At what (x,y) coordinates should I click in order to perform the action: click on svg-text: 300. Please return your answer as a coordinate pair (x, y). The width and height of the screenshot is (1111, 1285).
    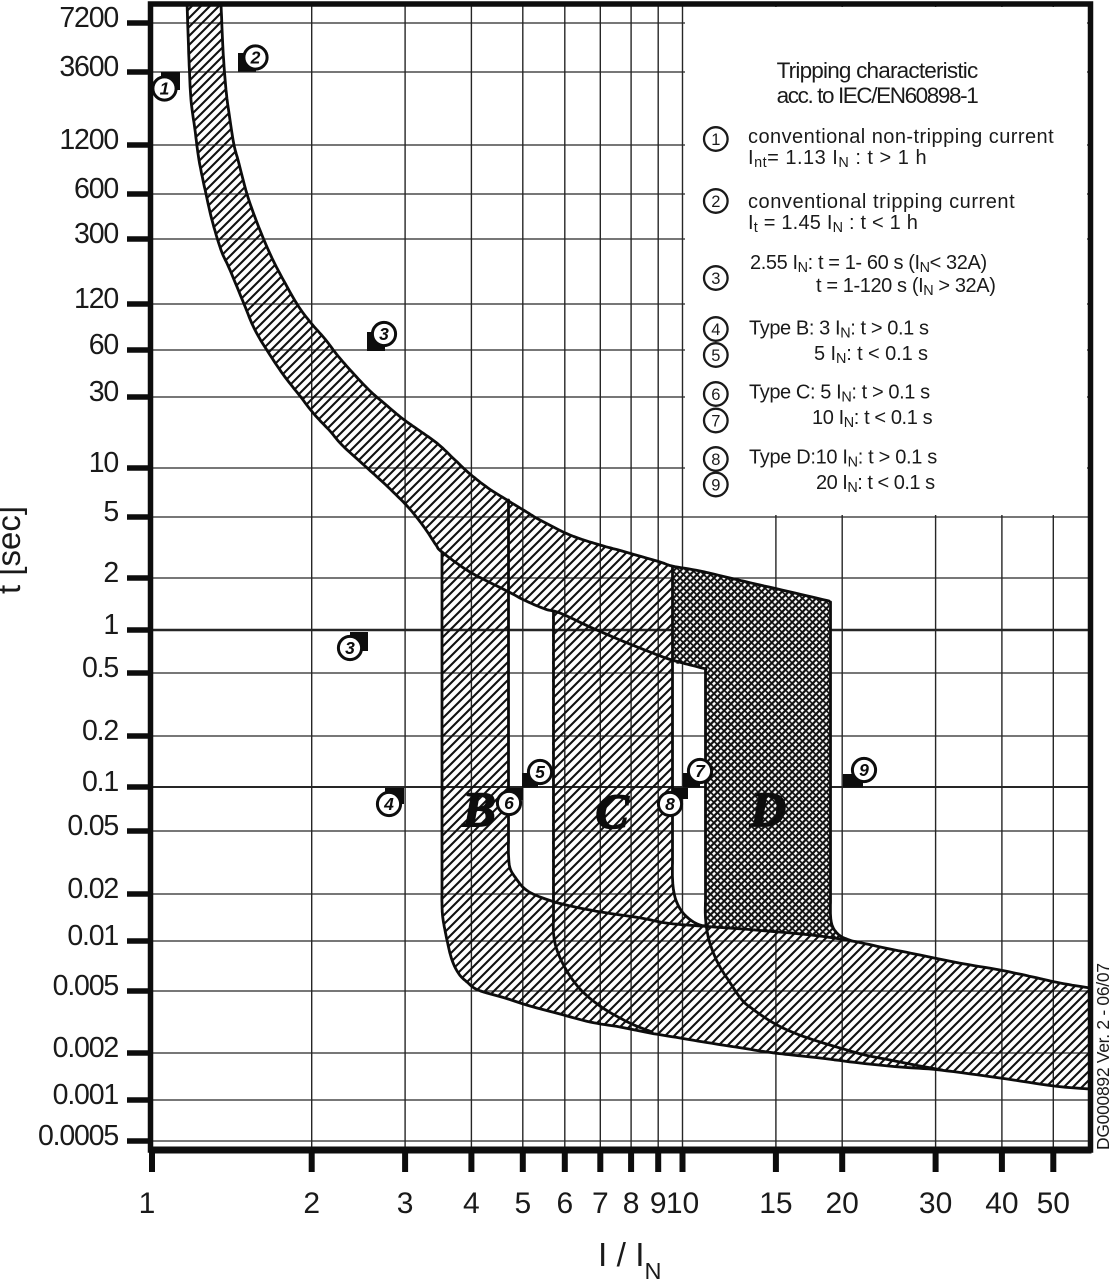
    Looking at the image, I should click on (96, 234).